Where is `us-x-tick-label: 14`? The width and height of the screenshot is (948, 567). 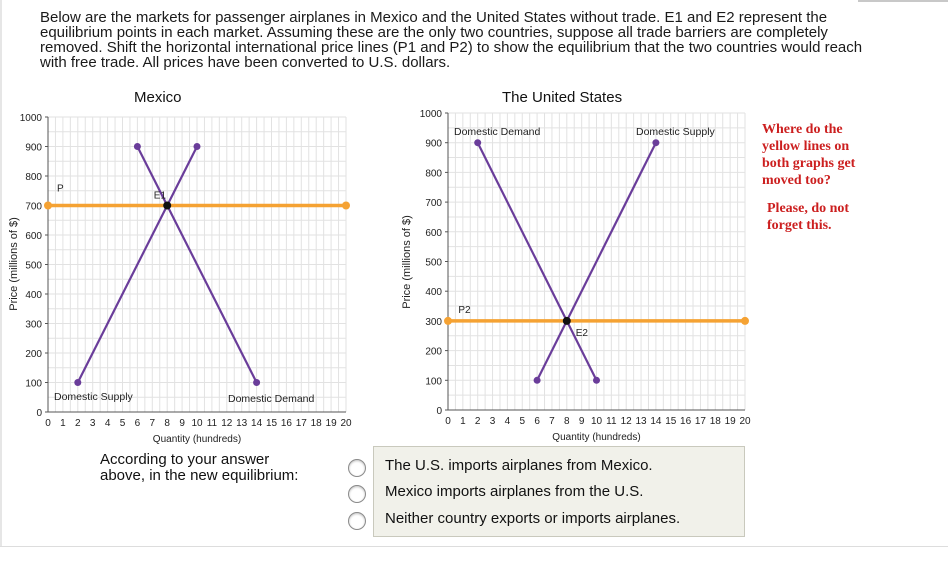 us-x-tick-label: 14 is located at coordinates (656, 421).